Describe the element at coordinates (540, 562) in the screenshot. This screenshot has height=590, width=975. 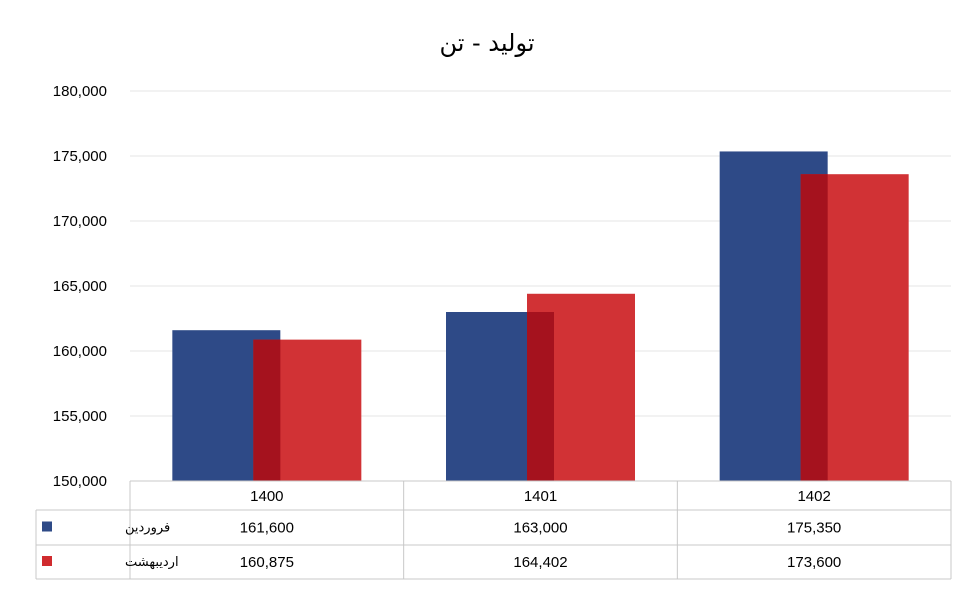
I see `data-label: 164,402` at that location.